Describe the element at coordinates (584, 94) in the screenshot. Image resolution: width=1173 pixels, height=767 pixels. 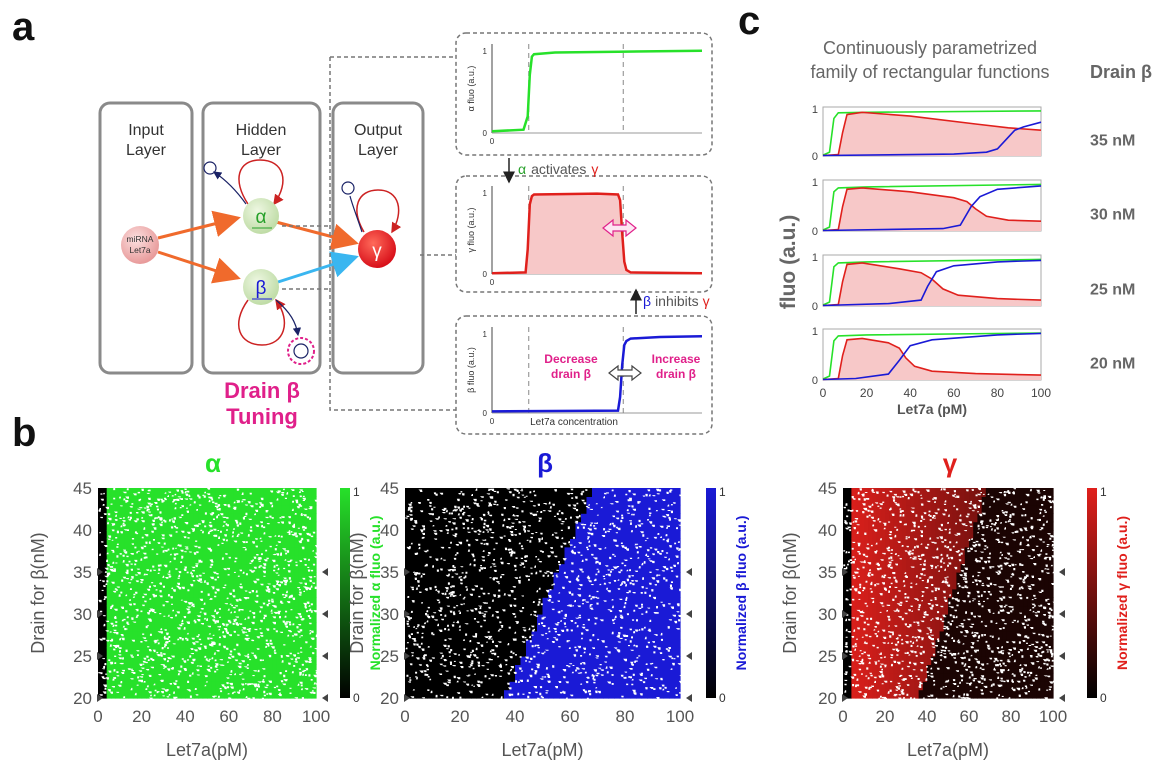
I see `alpha-subplot-frame` at that location.